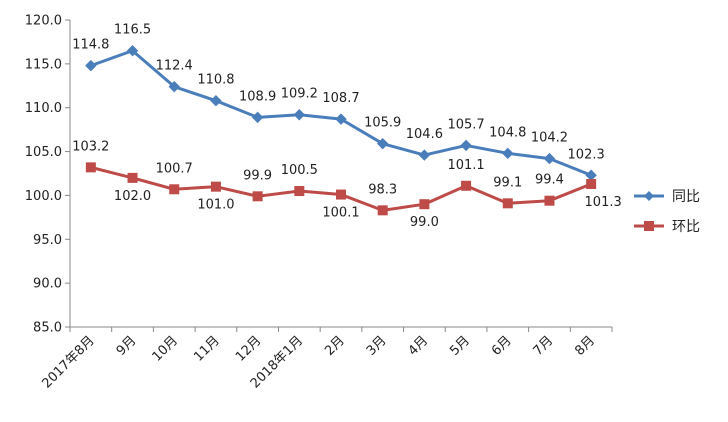 This screenshot has height=422, width=728. I want to click on y-tick-label: 115.0, so click(43, 64).